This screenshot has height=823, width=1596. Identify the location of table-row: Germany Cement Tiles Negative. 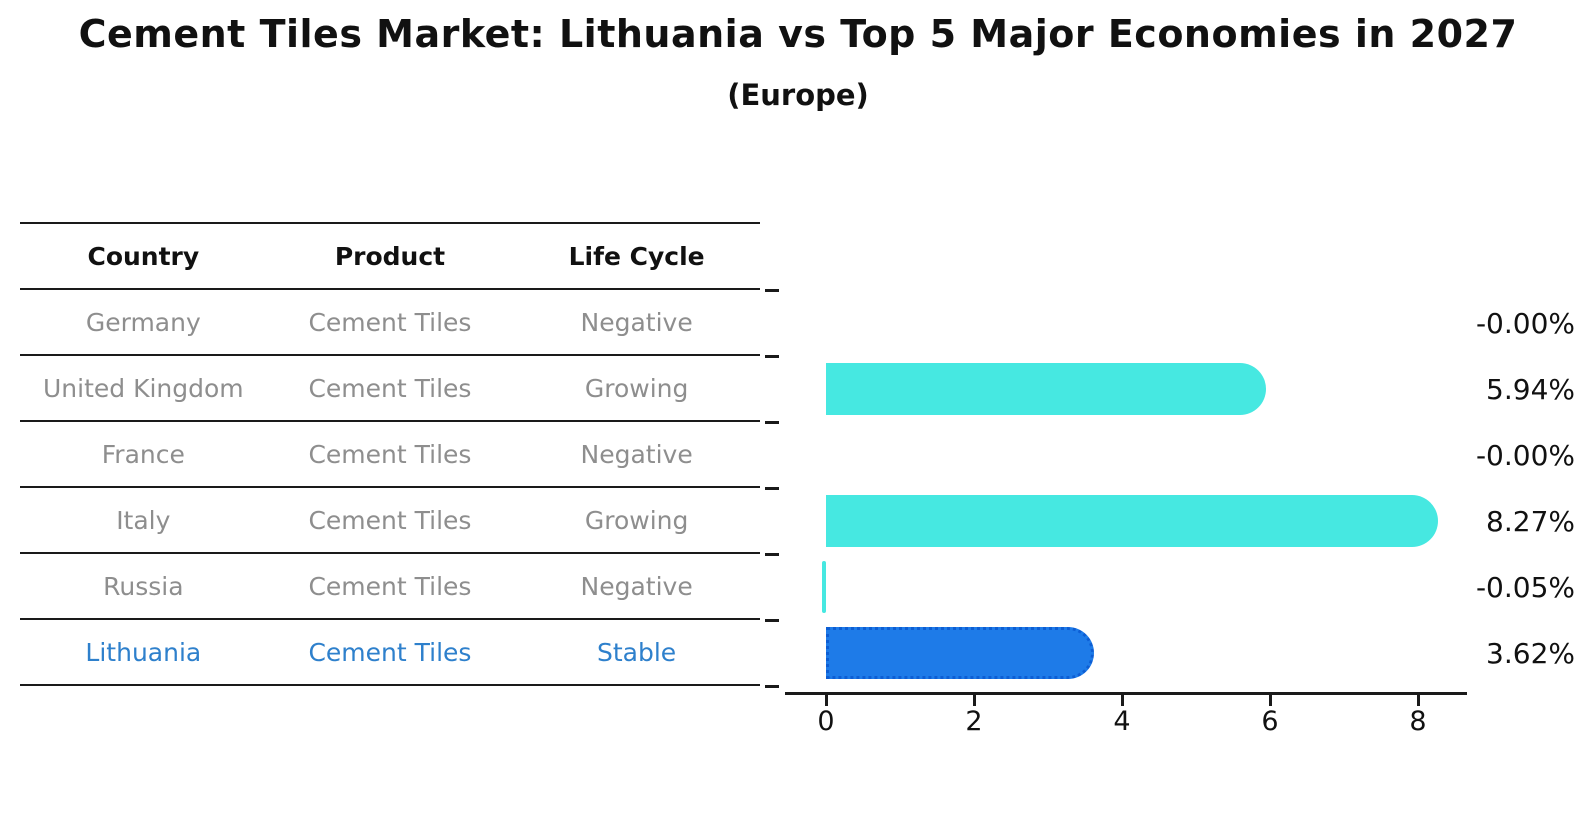
(390, 323).